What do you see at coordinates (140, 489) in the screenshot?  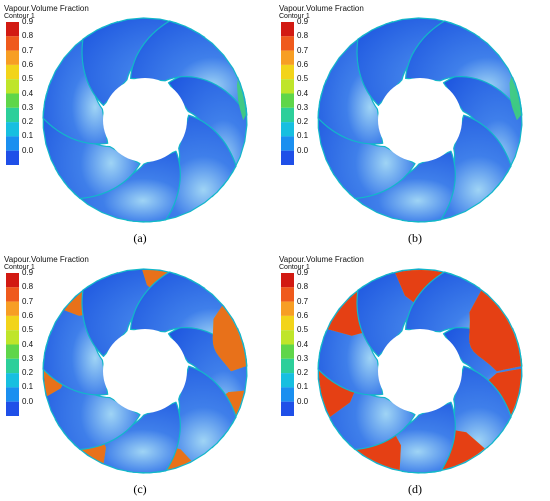 I see `panel-caption: (c)` at bounding box center [140, 489].